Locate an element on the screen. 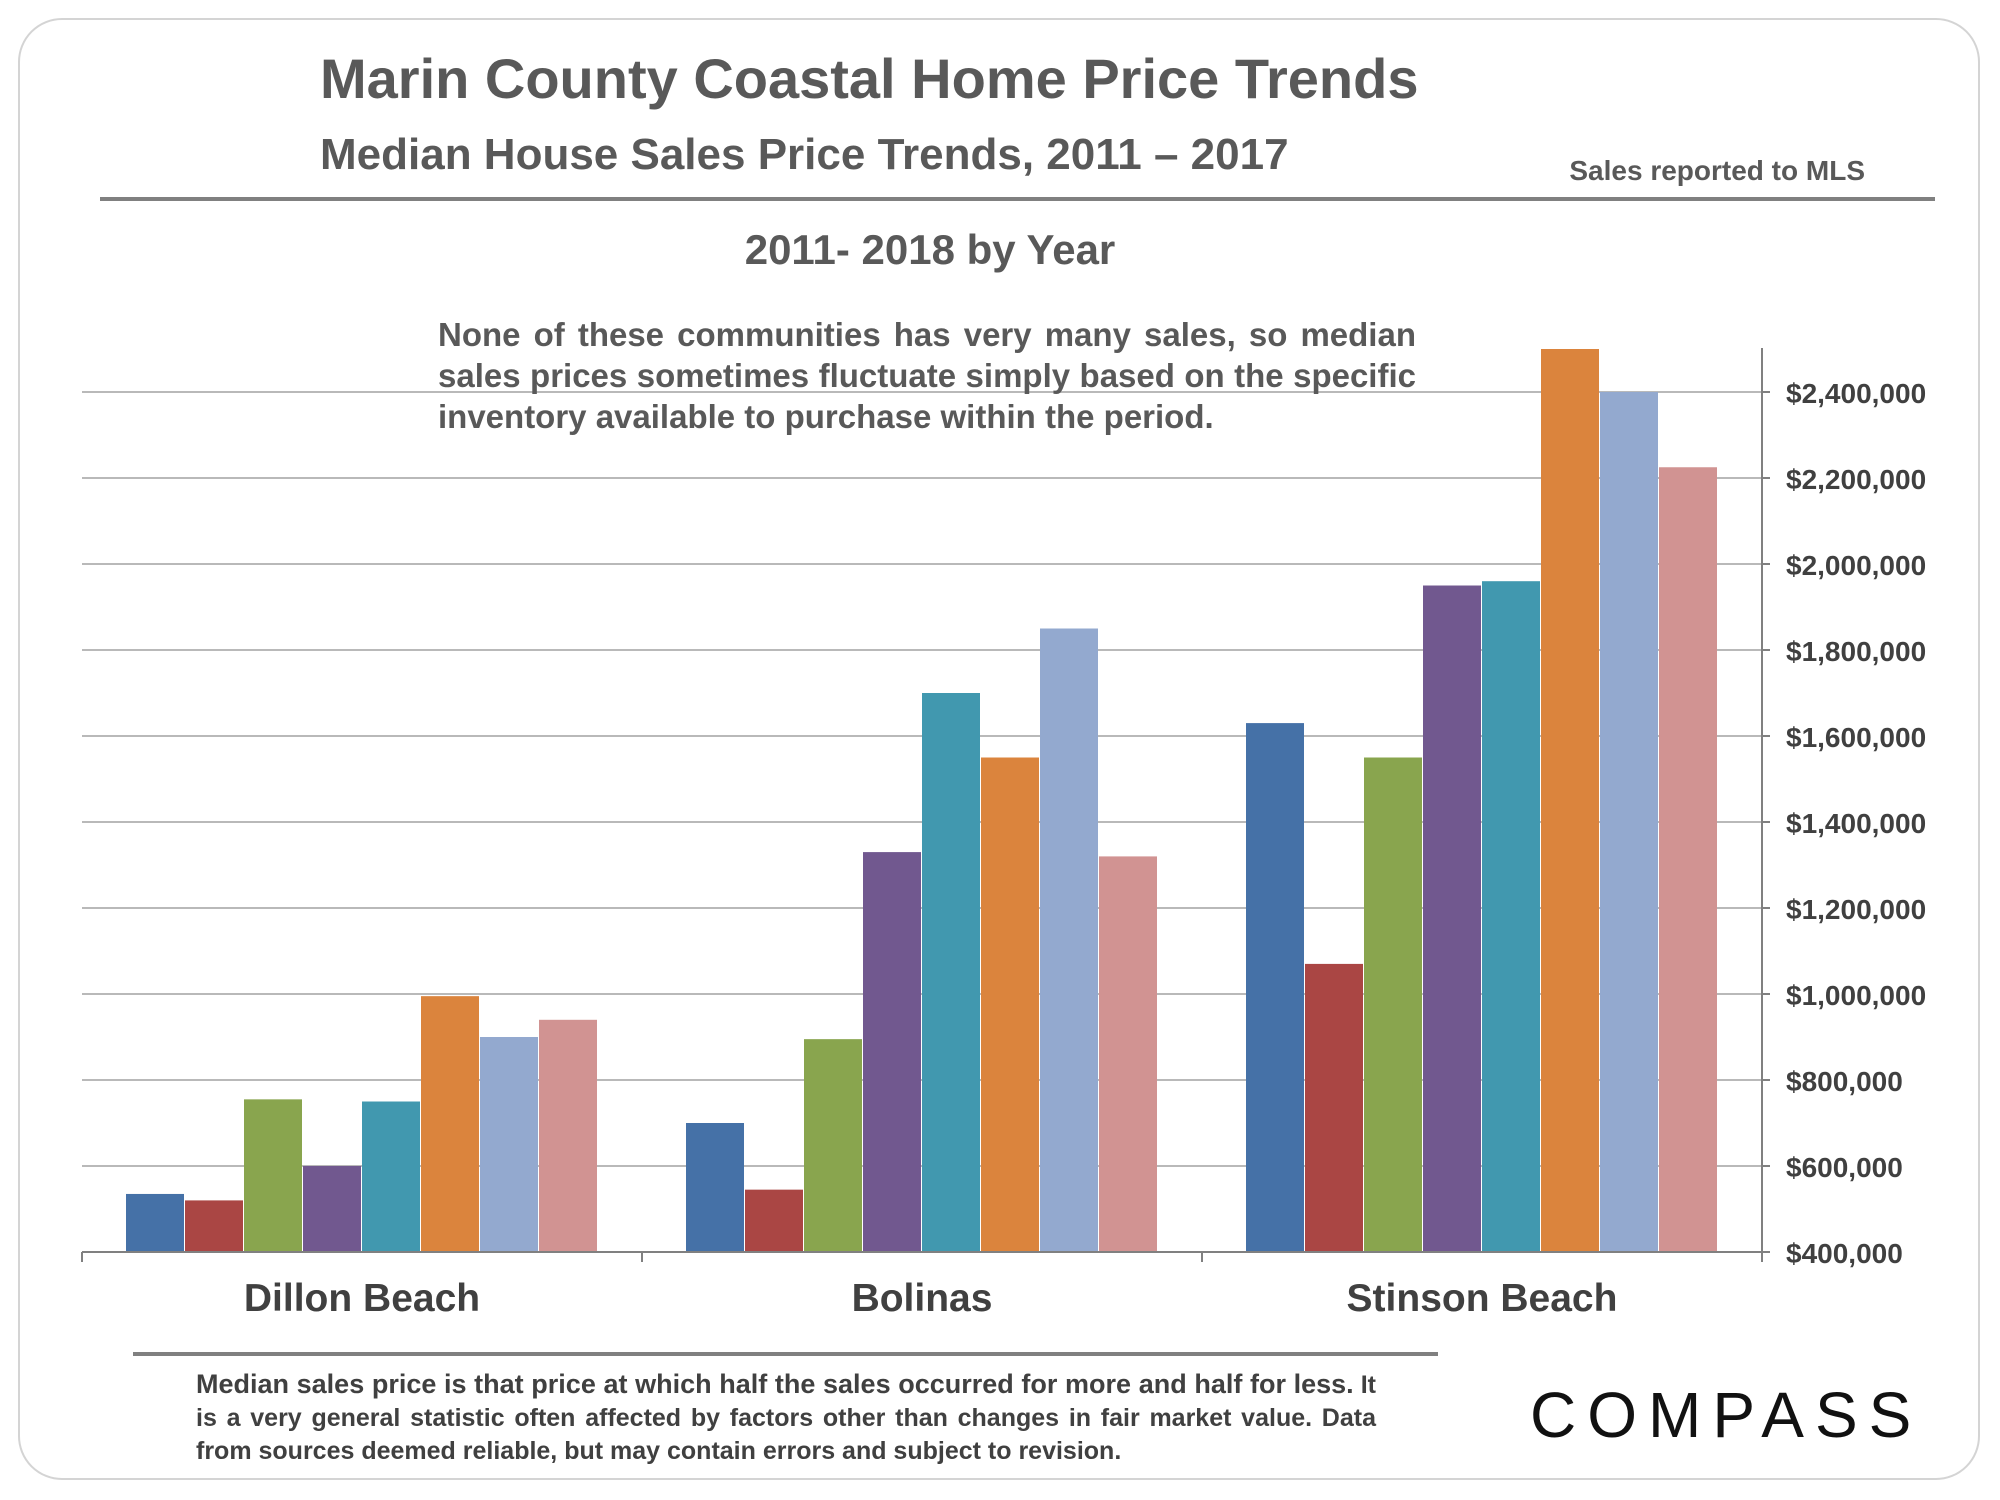 This screenshot has width=2000, height=1500. bar-dillon-beach-2011 is located at coordinates (155, 1222).